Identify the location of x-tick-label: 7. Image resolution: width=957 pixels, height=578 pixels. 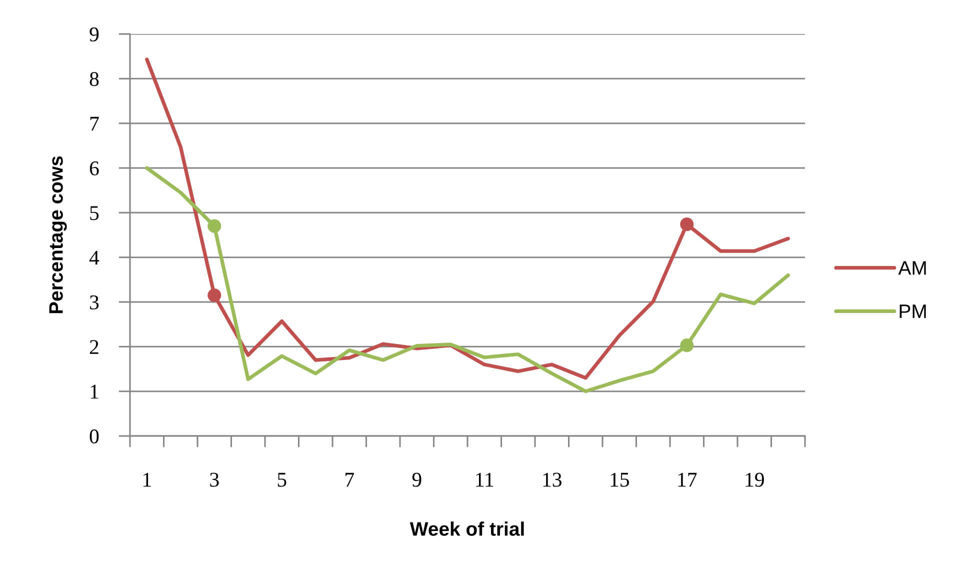
(350, 479).